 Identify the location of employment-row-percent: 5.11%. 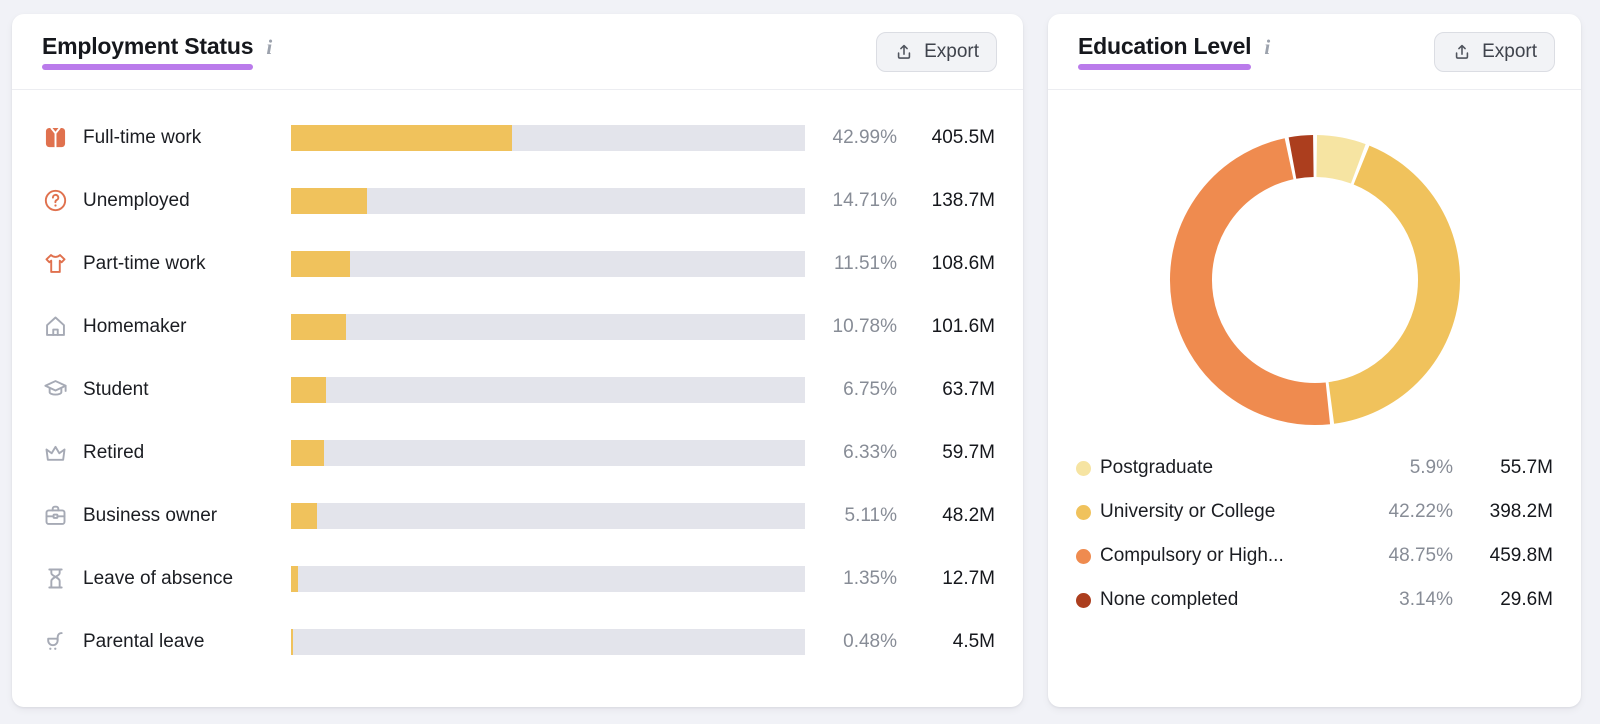
(870, 515).